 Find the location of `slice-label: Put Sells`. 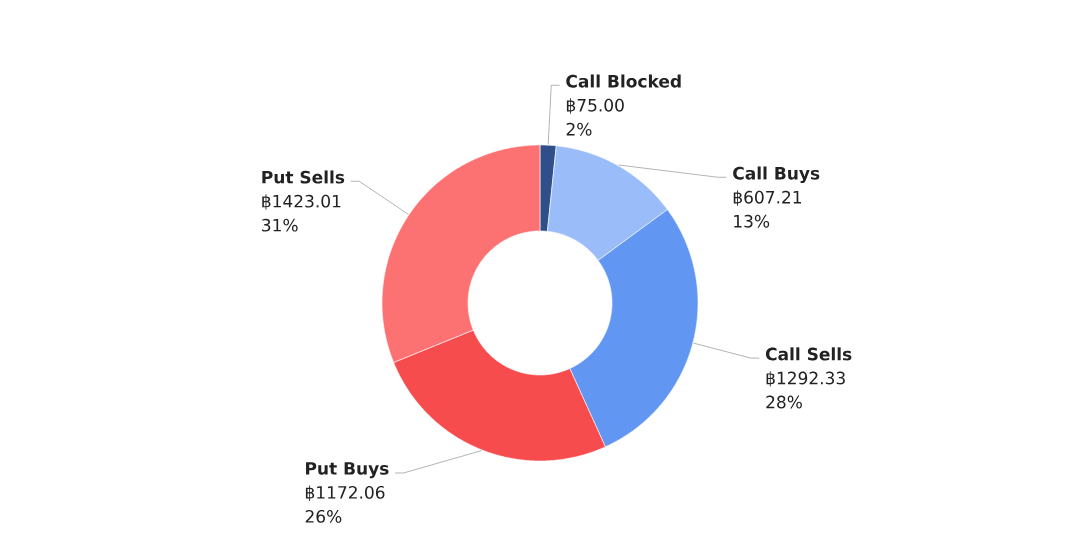

slice-label: Put Sells is located at coordinates (303, 177).